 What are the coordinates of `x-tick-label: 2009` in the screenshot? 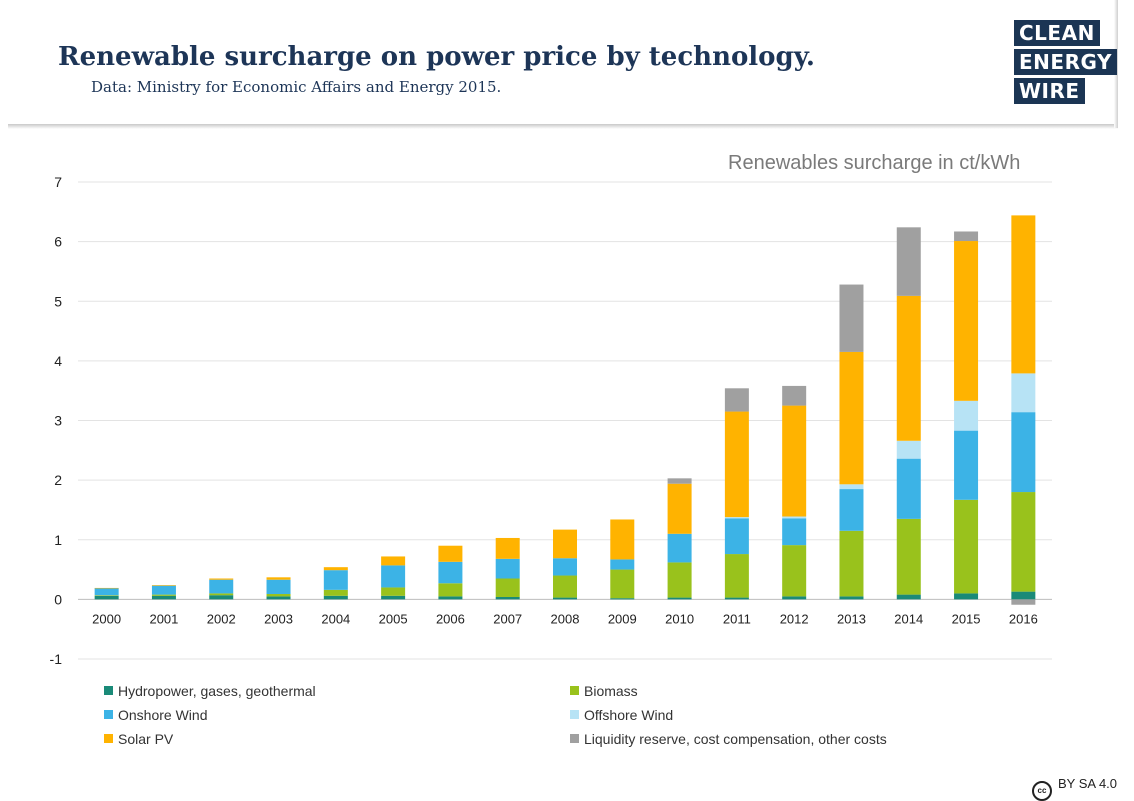 It's located at (622, 618).